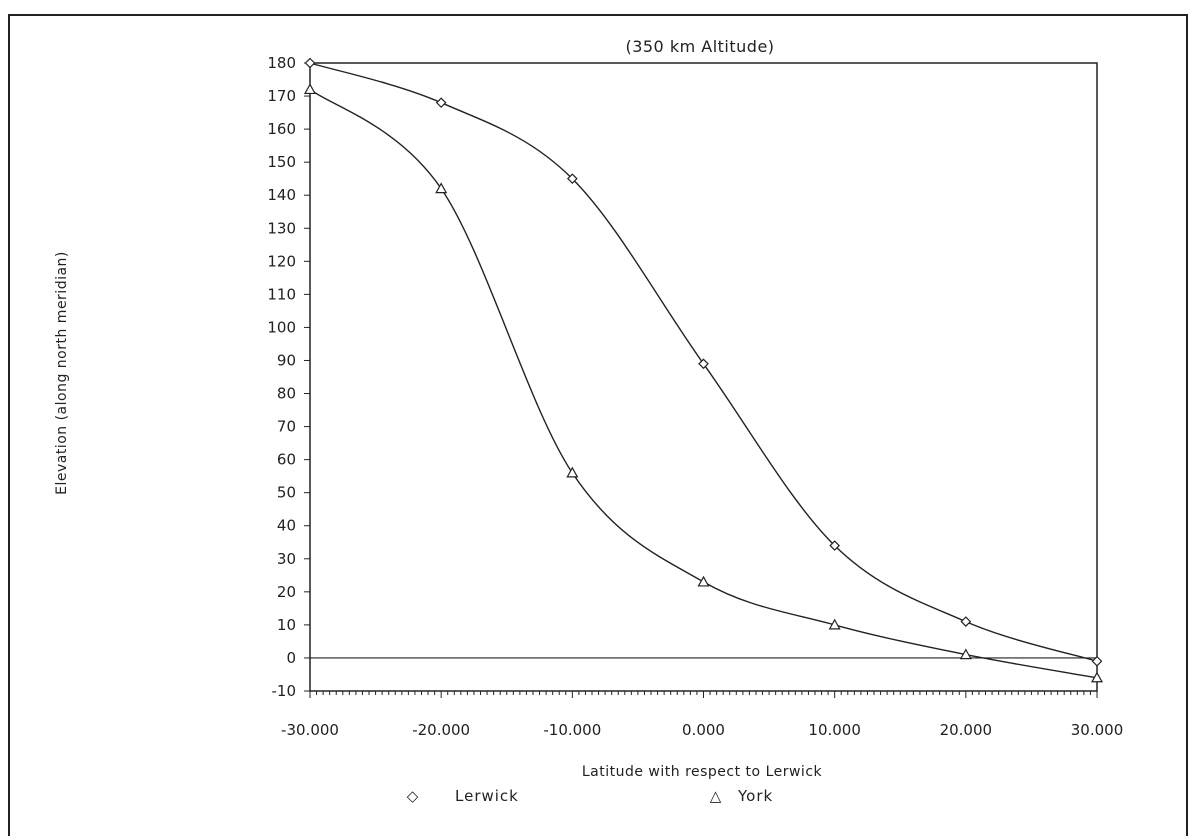 The height and width of the screenshot is (840, 1194). What do you see at coordinates (702, 772) in the screenshot?
I see `x-axis-title: Latitude with respect to Lerwick` at bounding box center [702, 772].